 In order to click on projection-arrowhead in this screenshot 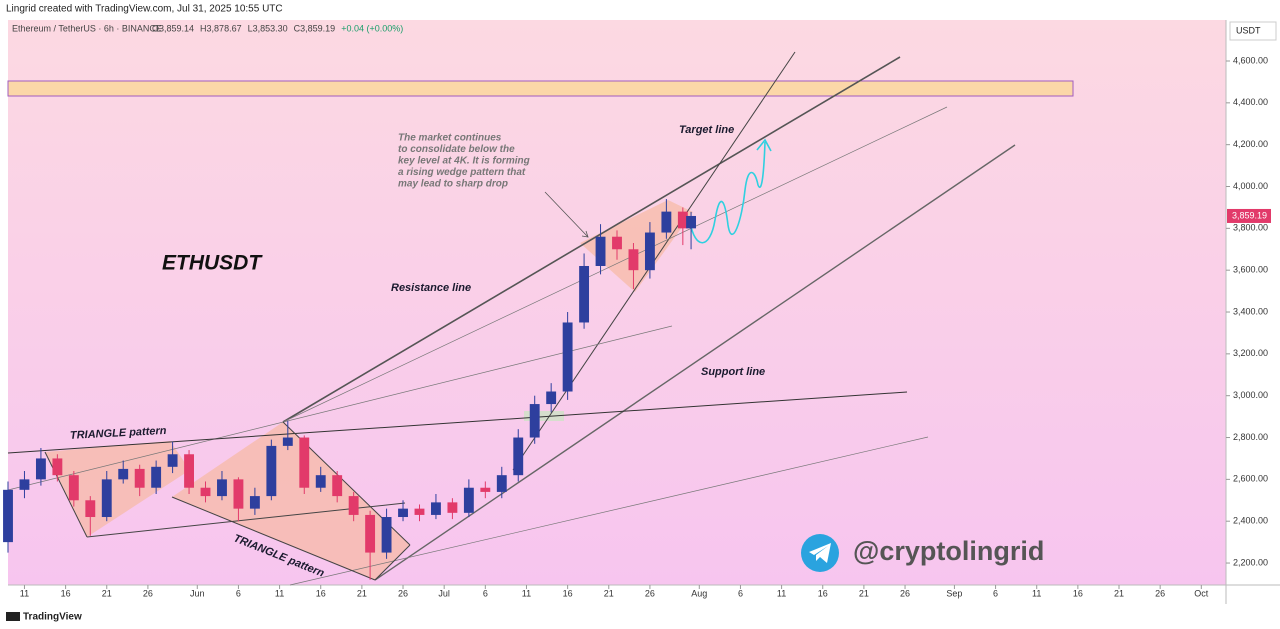, I will do `click(764, 145)`.